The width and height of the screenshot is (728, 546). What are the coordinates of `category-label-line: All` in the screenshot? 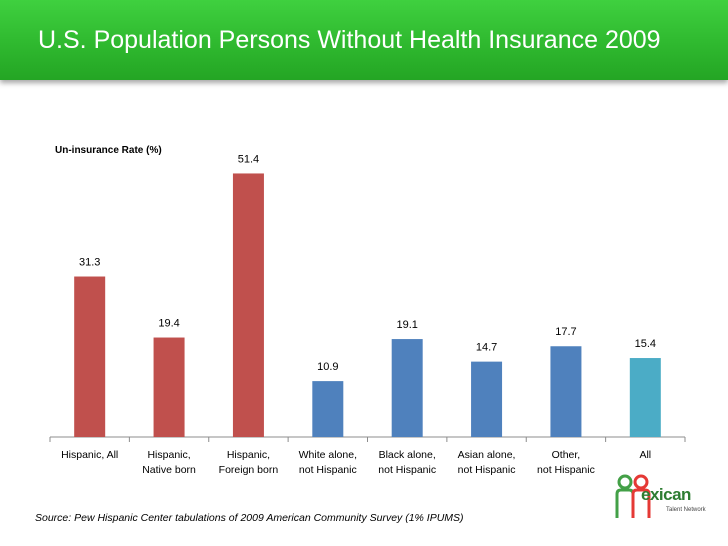 It's located at (645, 455).